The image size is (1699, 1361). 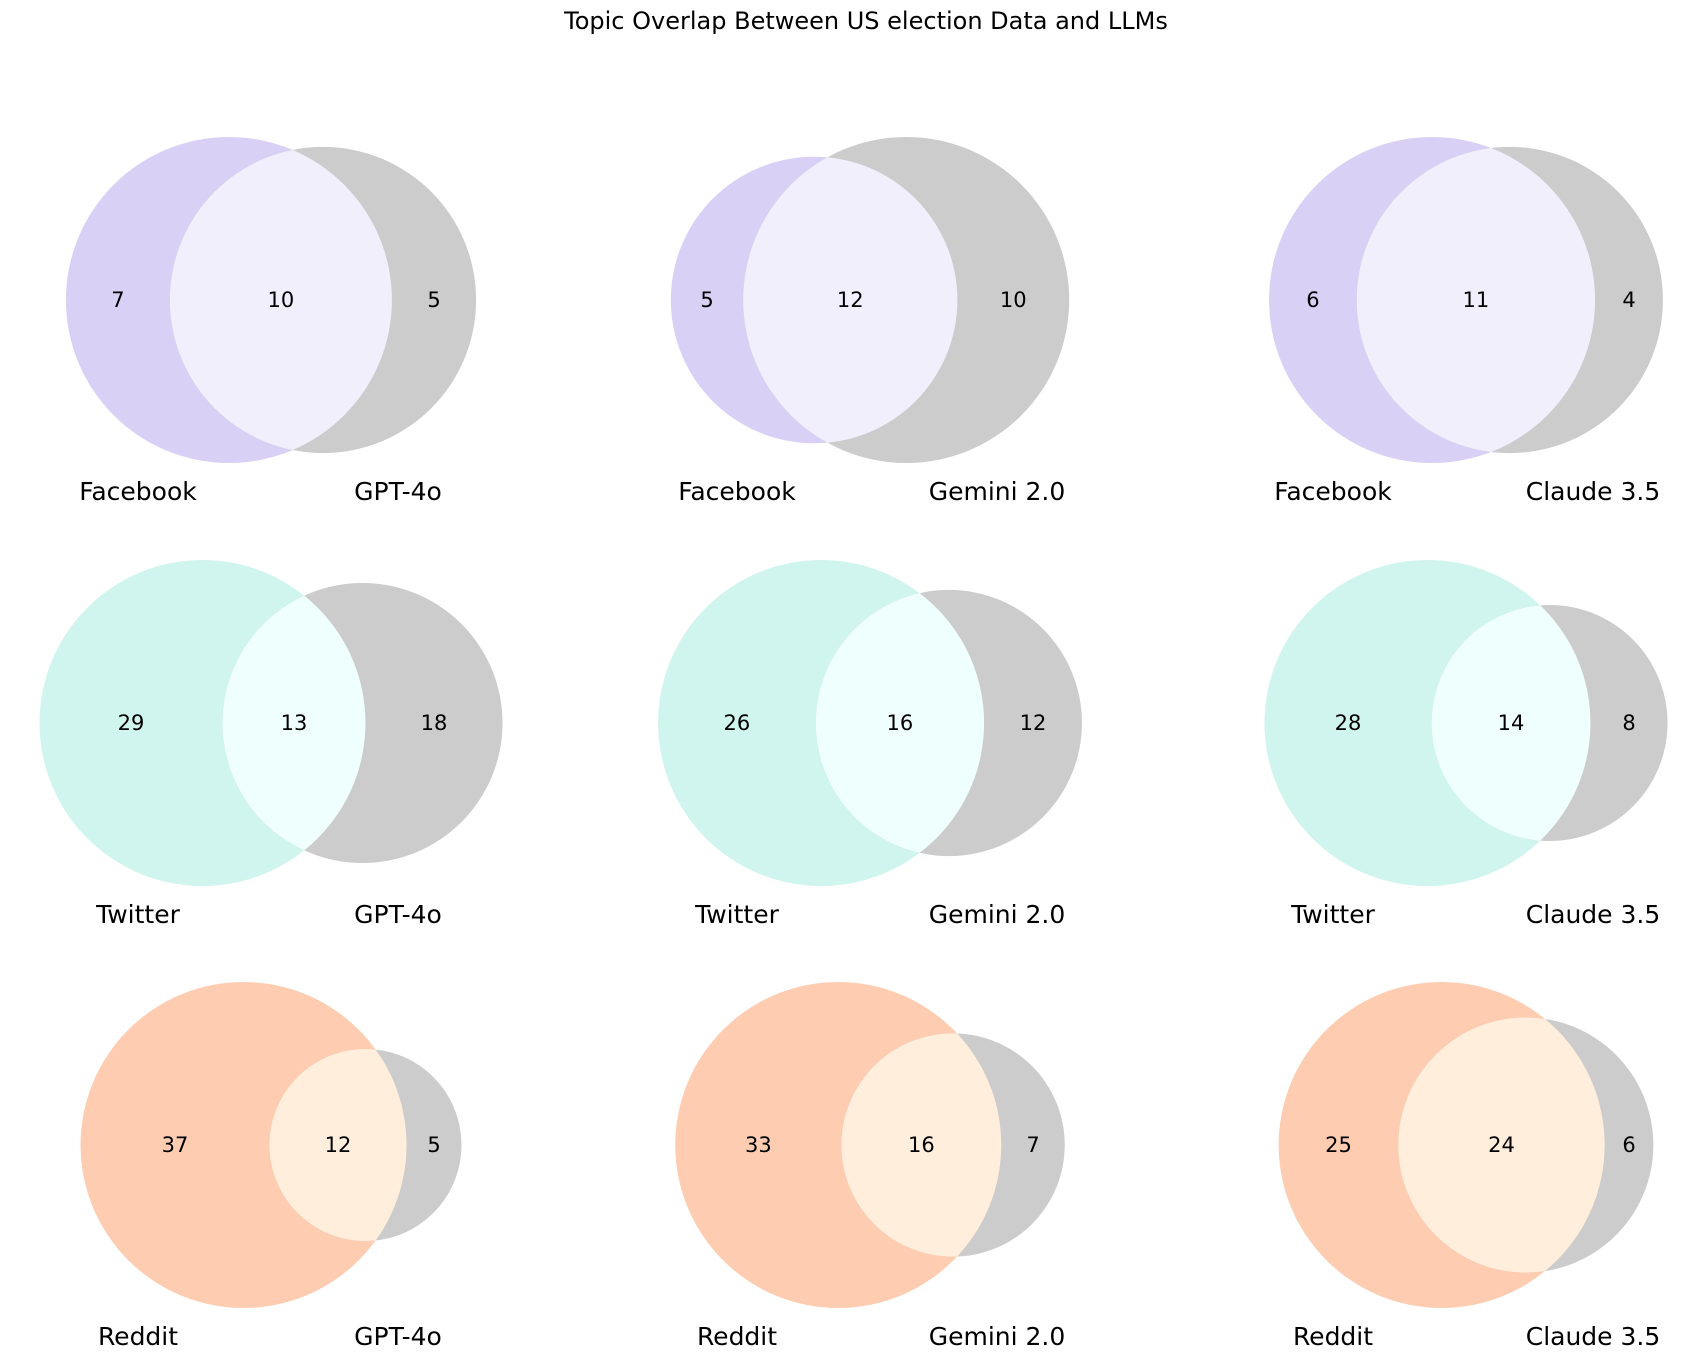 What do you see at coordinates (1032, 1145) in the screenshot?
I see `count-model-only: 7` at bounding box center [1032, 1145].